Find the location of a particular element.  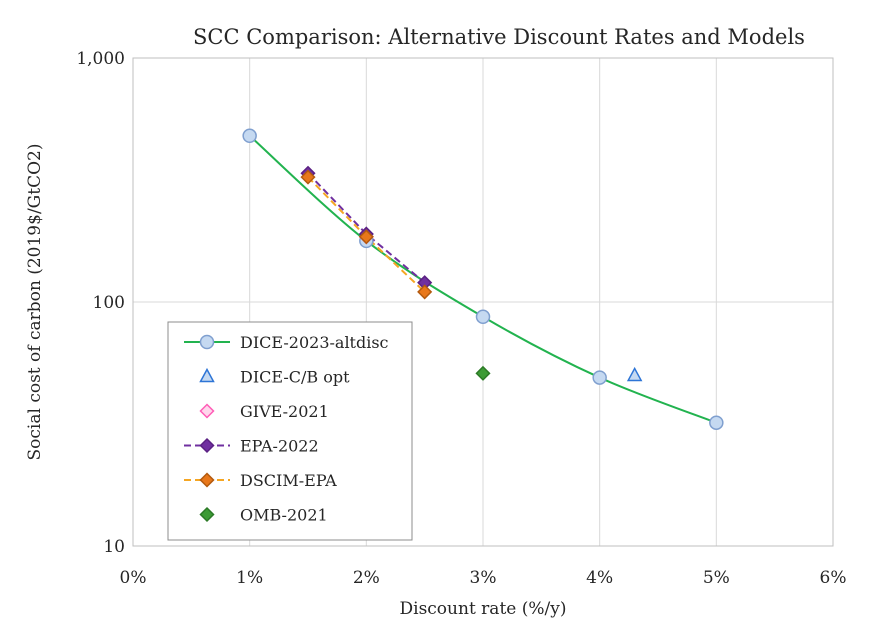

legend-label: DSCIM-EPA is located at coordinates (288, 480).